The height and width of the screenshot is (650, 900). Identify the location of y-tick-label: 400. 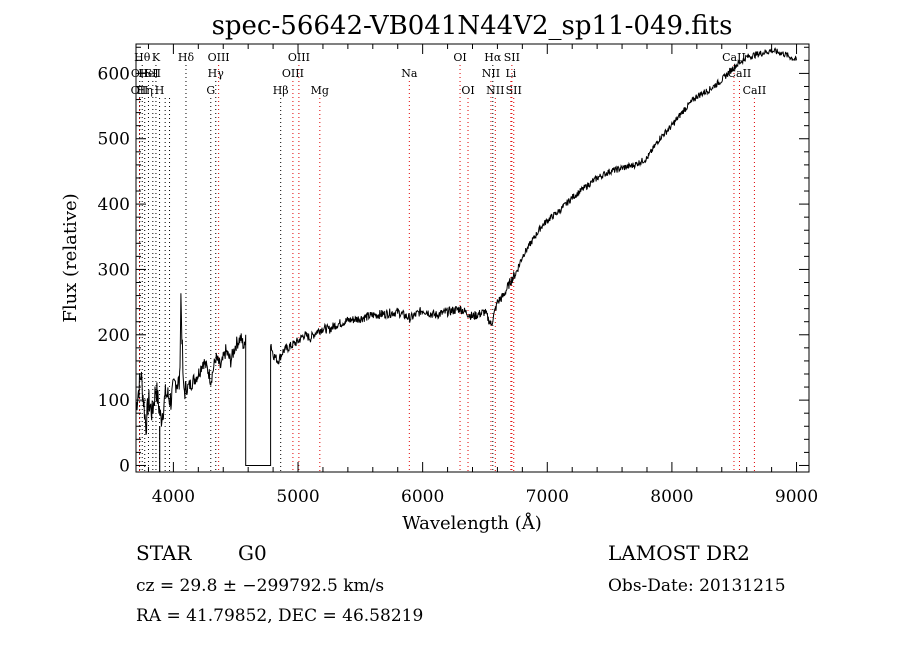
(114, 205).